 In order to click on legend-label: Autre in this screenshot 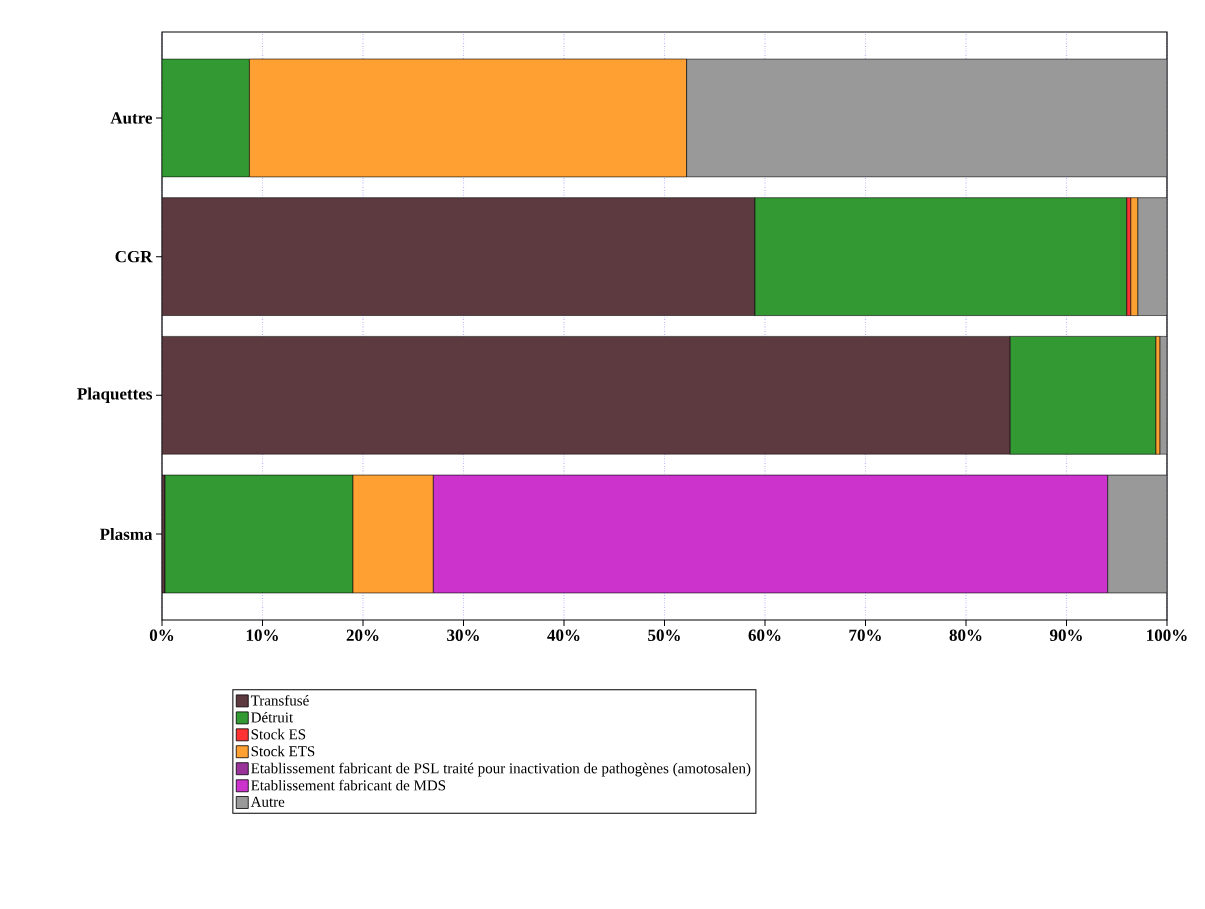, I will do `click(267, 801)`.